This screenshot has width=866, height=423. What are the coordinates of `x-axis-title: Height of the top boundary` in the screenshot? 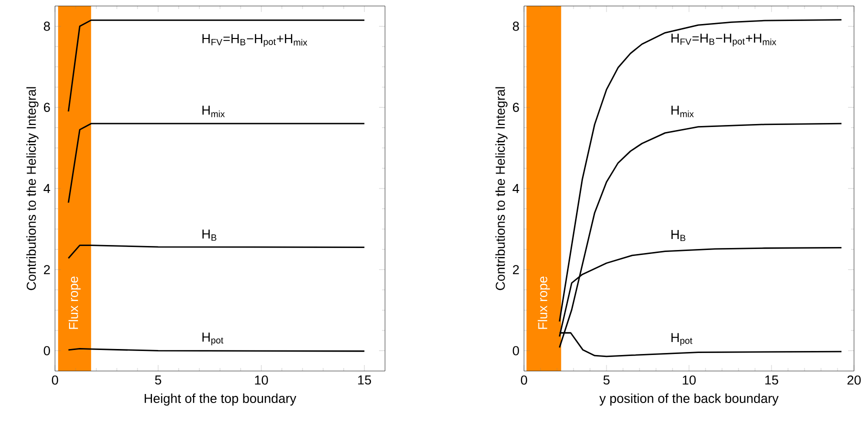 It's located at (220, 400).